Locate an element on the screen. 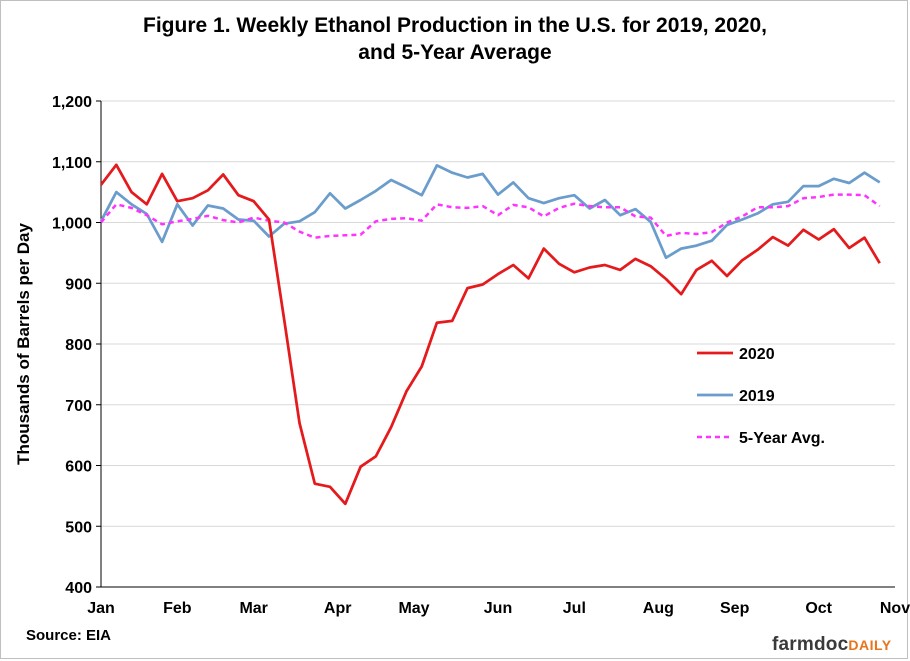 Image resolution: width=910 pixels, height=661 pixels. y-tick-label: 1,000 is located at coordinates (72, 224).